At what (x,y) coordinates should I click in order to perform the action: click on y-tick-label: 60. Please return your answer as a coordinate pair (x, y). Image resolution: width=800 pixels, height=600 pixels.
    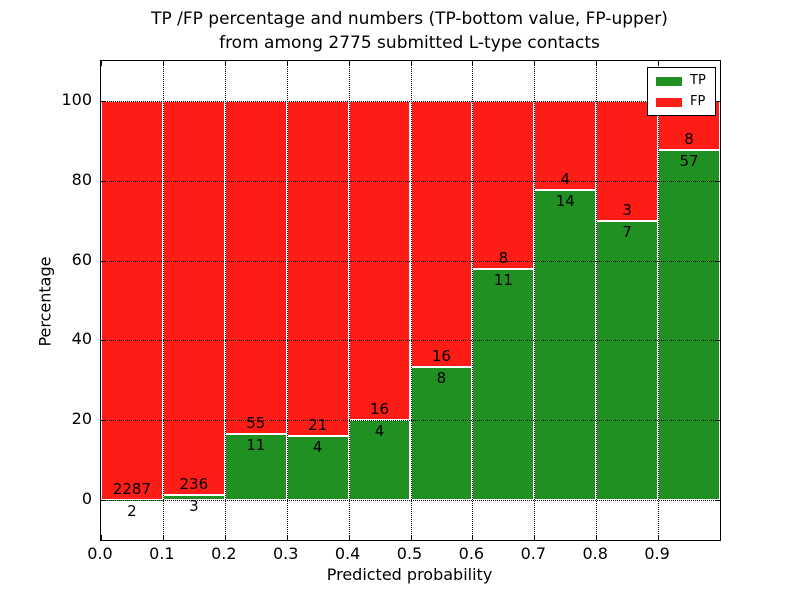
    Looking at the image, I should click on (81, 259).